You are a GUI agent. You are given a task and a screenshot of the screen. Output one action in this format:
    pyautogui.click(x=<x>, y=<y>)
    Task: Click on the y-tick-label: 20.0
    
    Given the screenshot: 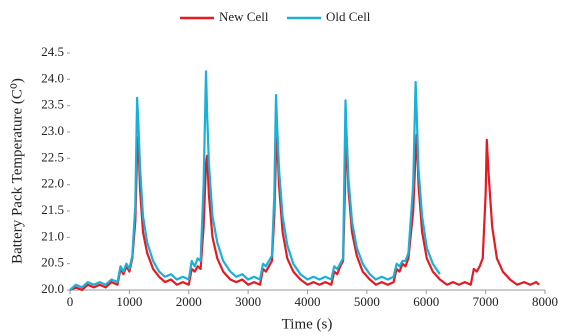 What is the action you would take?
    pyautogui.click(x=52, y=288)
    